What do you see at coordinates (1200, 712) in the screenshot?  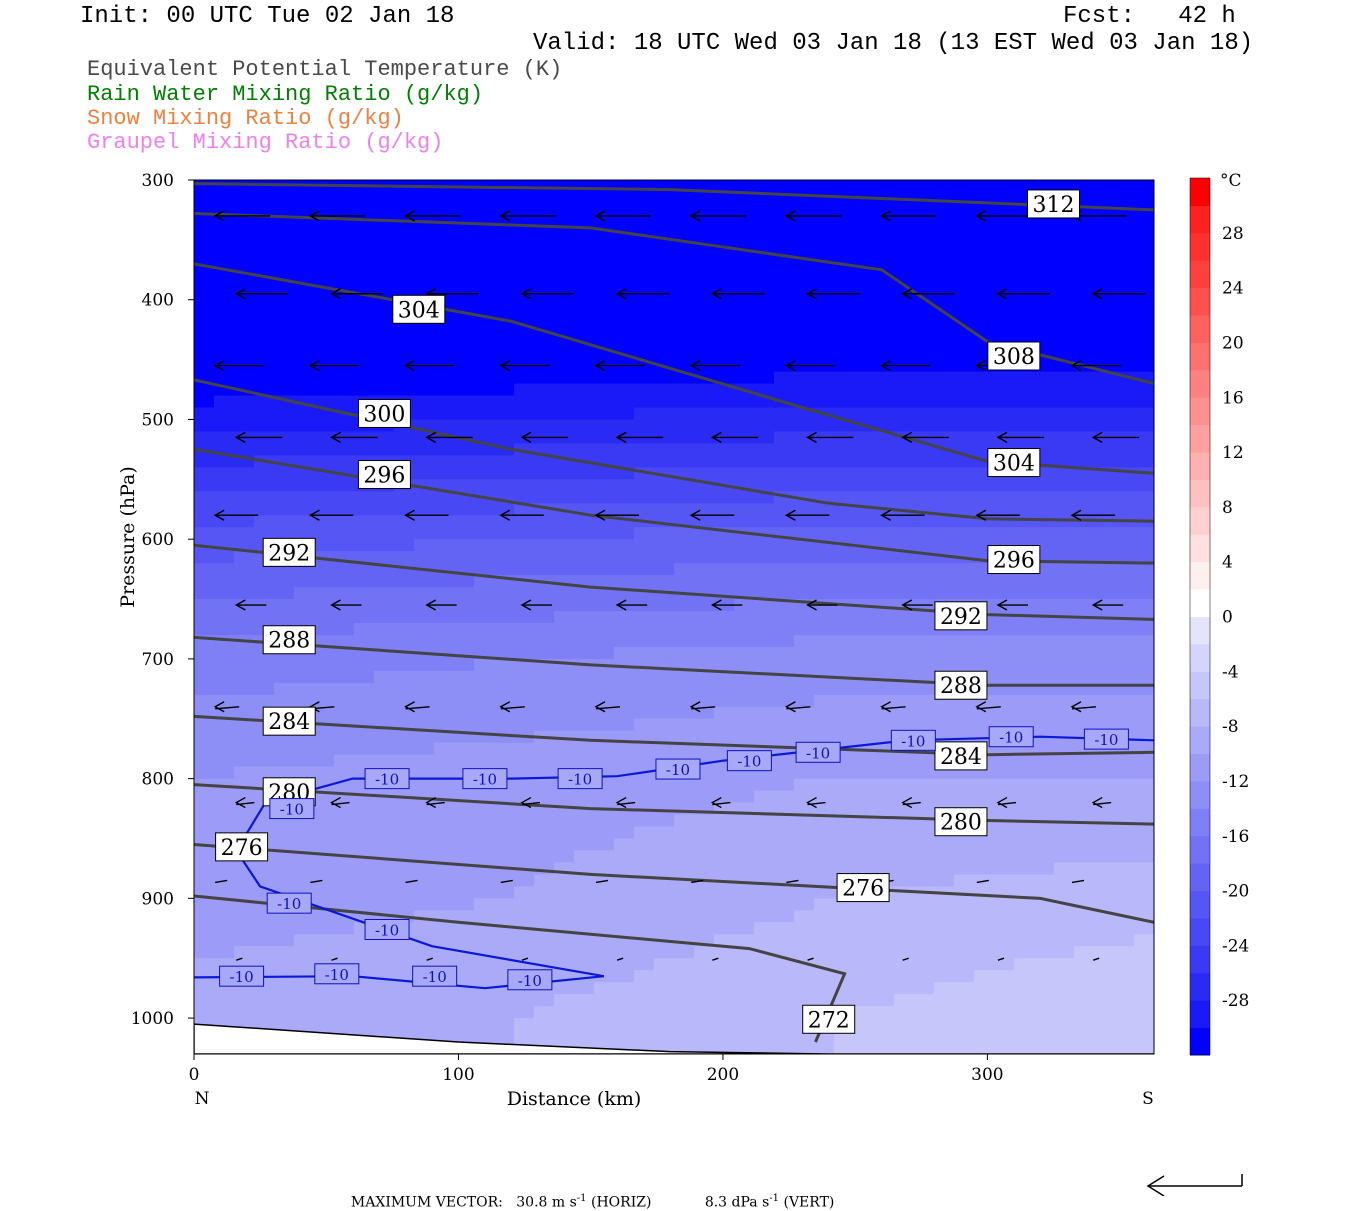 I see `colorbar-swatch` at bounding box center [1200, 712].